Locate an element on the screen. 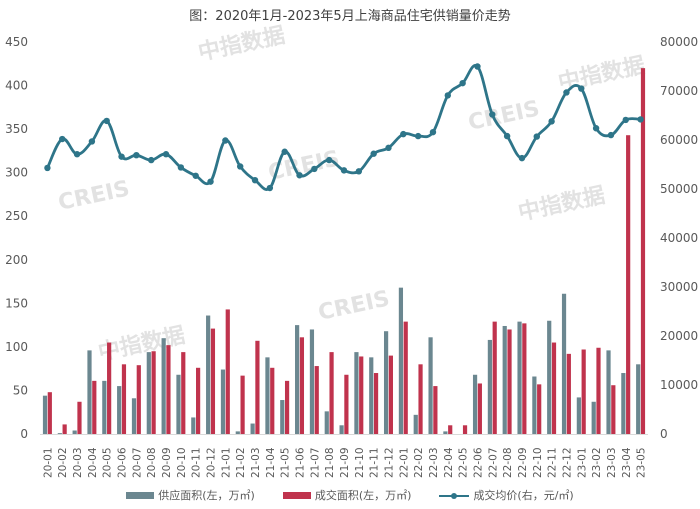 The height and width of the screenshot is (509, 700). legend-item-price: 成交均价(右，元/㎡) is located at coordinates (506, 495).